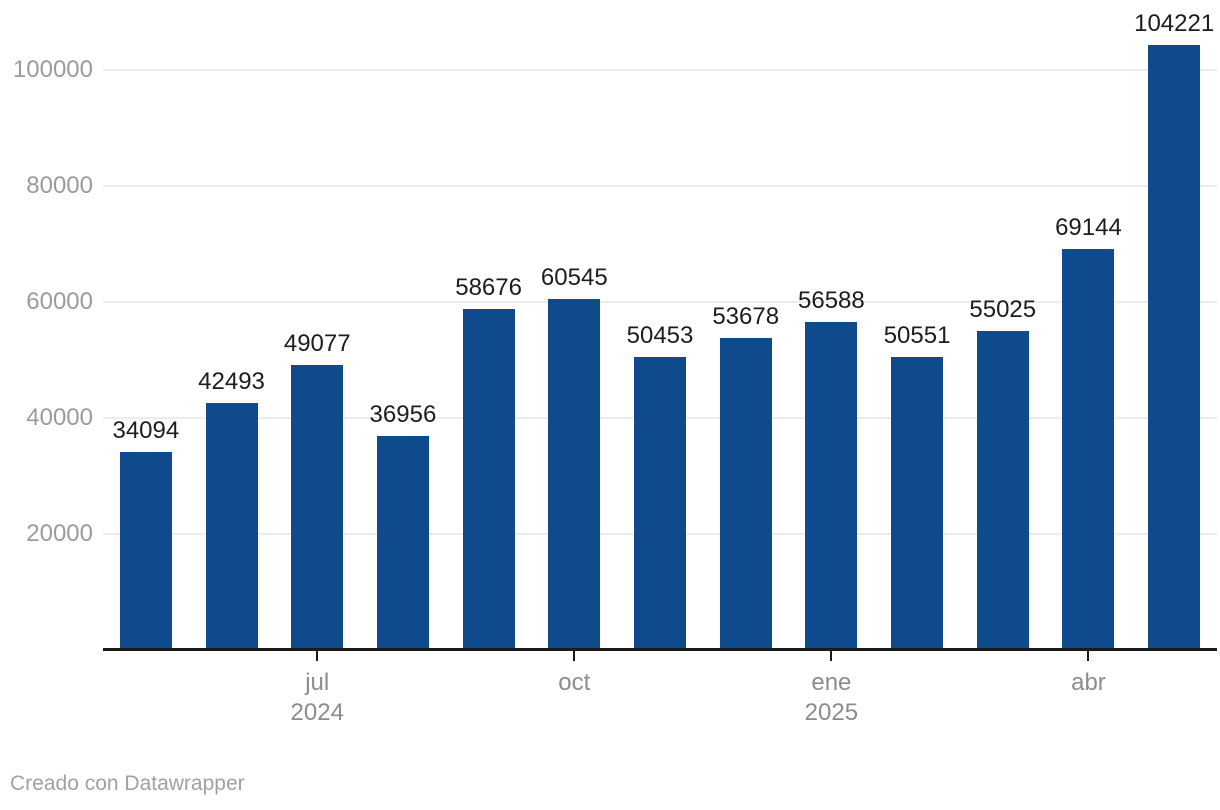  I want to click on y-axis-tick-label: 40000, so click(59, 417).